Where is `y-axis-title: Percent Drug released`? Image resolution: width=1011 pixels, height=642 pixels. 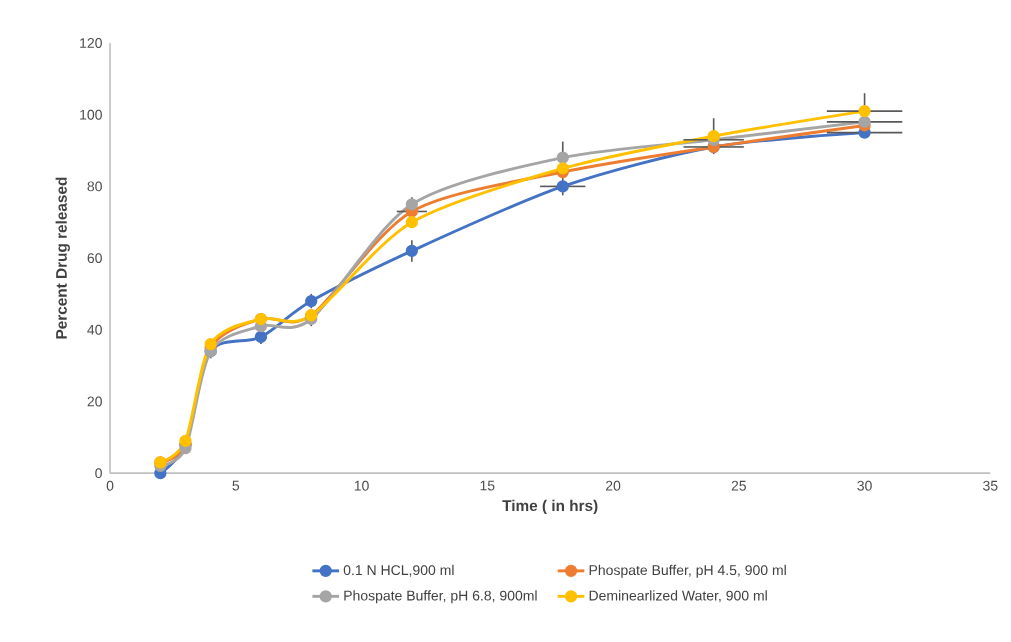 y-axis-title: Percent Drug released is located at coordinates (62, 258).